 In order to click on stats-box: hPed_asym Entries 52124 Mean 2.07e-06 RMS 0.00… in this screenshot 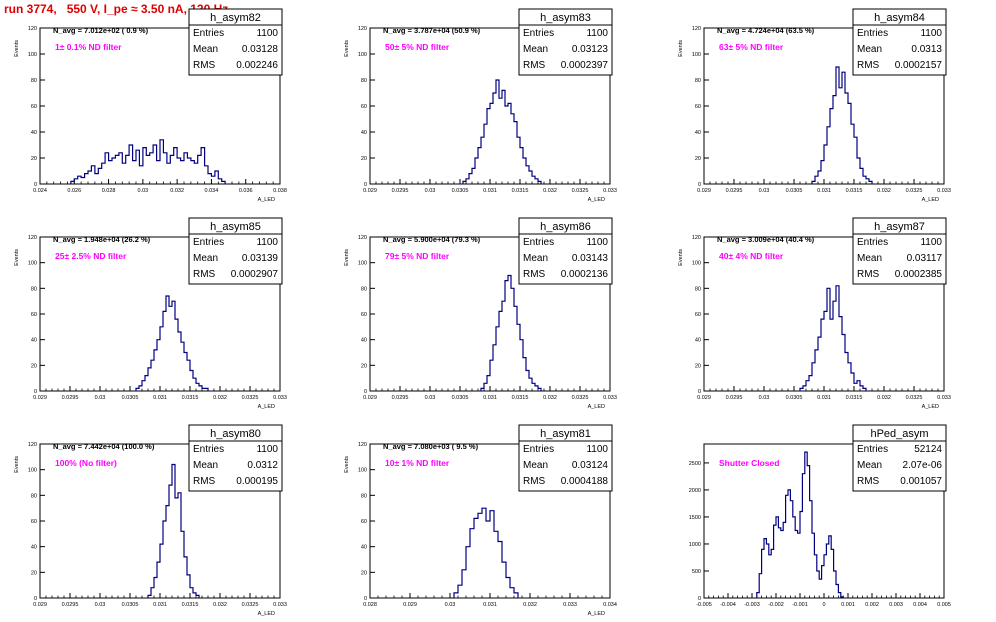, I will do `click(899, 458)`.